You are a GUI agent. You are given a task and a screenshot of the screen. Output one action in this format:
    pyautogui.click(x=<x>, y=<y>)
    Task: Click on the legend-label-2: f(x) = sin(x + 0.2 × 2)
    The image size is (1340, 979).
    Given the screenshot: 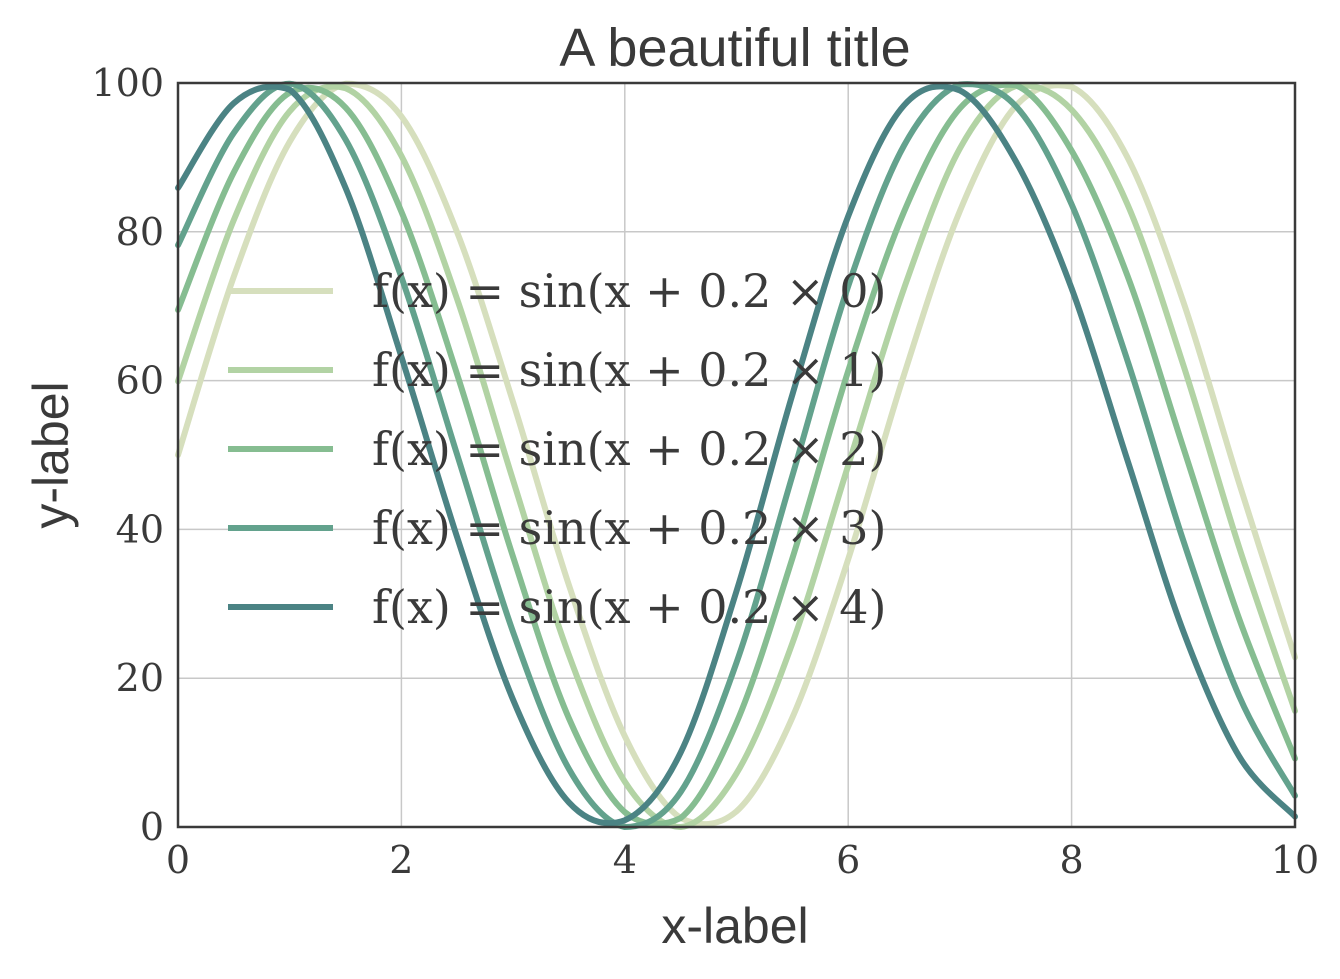 What is the action you would take?
    pyautogui.click(x=629, y=449)
    